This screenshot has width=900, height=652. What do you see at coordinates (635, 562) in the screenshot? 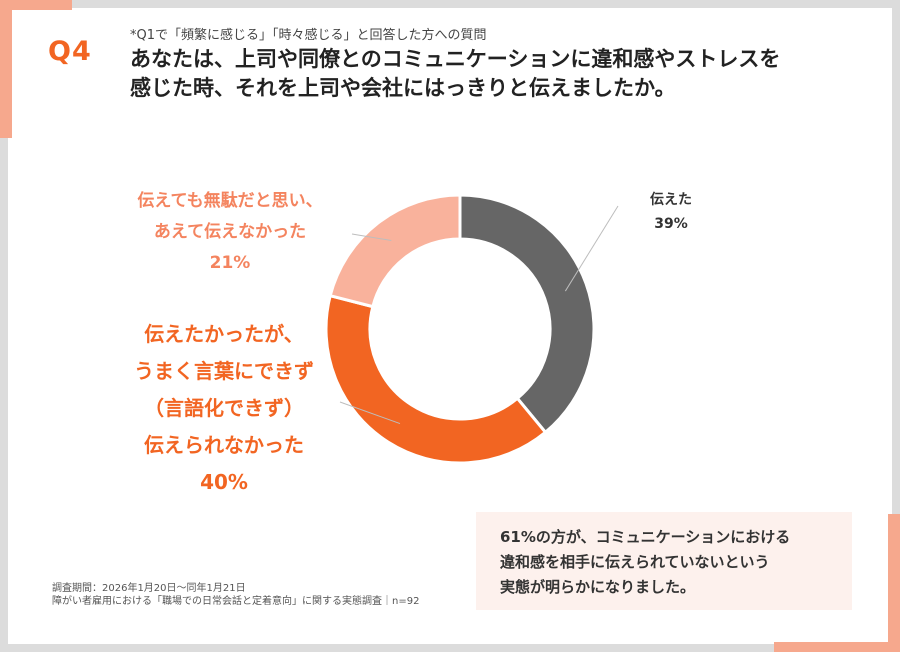
I see `conclusion-line2: 違和感を相手に伝えられていないという` at bounding box center [635, 562].